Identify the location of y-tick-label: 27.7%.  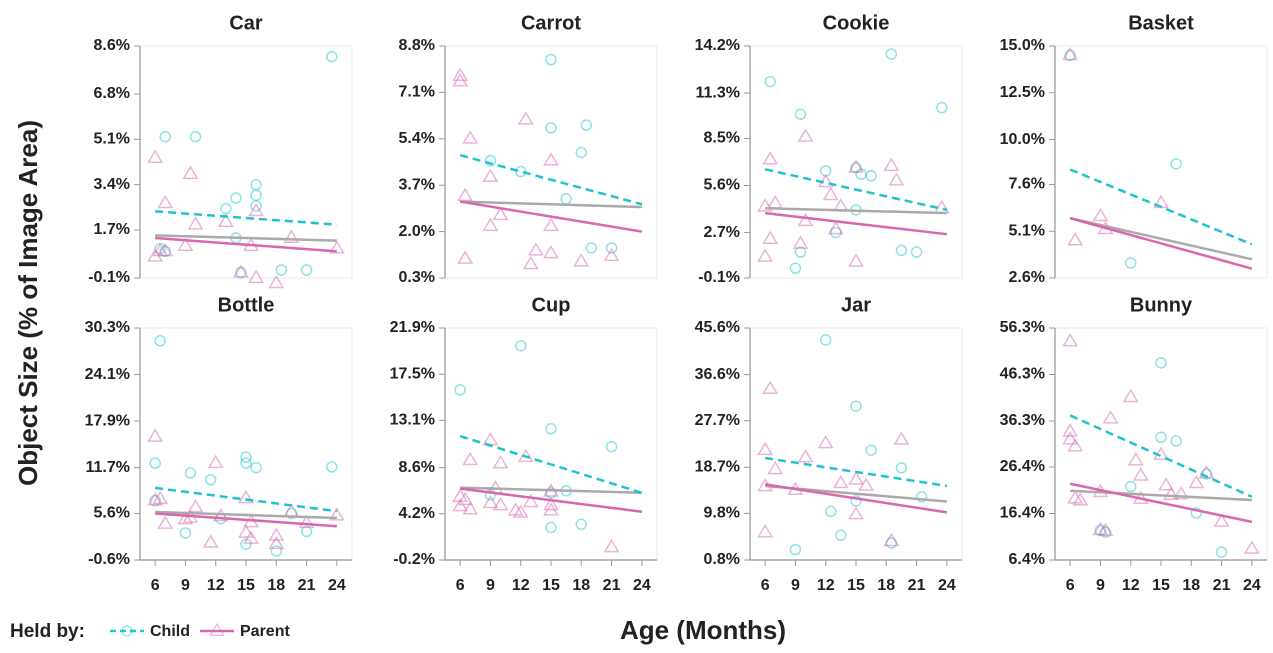
(717, 420).